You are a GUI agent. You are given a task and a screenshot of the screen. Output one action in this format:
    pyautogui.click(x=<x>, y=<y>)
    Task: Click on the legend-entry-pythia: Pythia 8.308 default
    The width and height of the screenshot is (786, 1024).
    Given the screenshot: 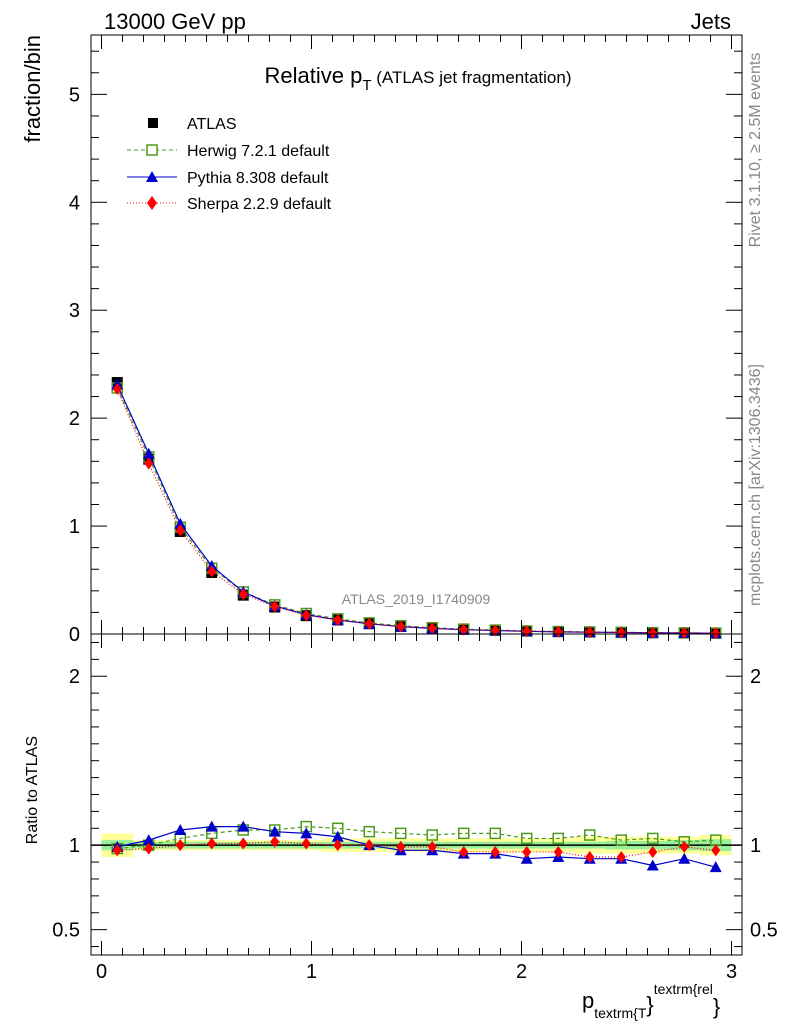 What is the action you would take?
    pyautogui.click(x=228, y=178)
    